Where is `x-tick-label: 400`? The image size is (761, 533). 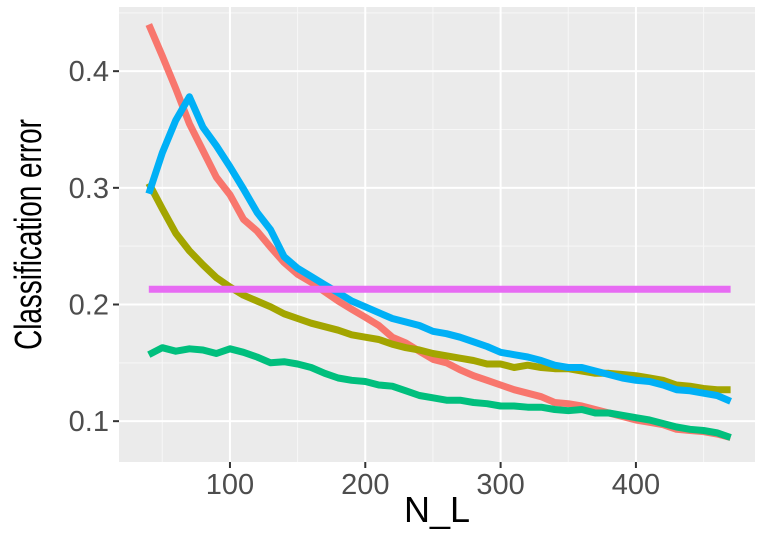 x-tick-label: 400 is located at coordinates (636, 485).